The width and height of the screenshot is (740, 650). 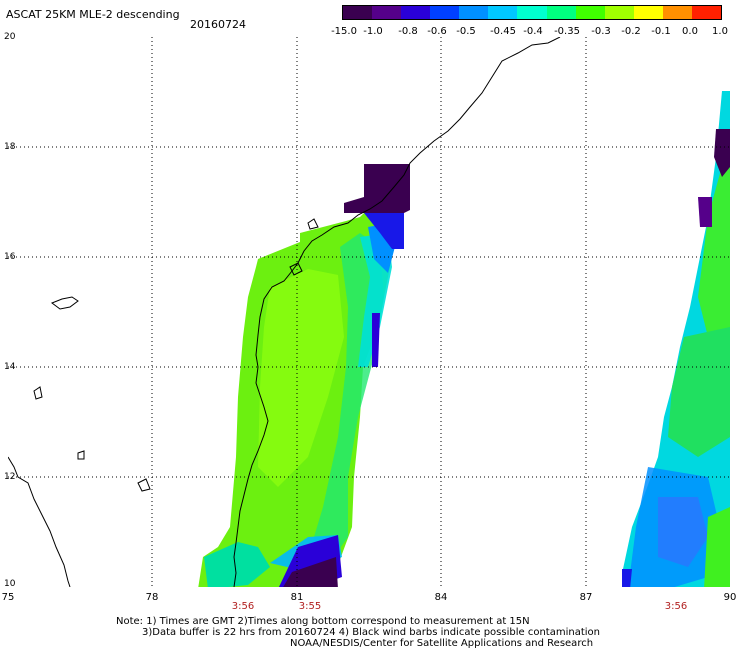 What do you see at coordinates (631, 31) in the screenshot?
I see `colorbar-label: -0.2` at bounding box center [631, 31].